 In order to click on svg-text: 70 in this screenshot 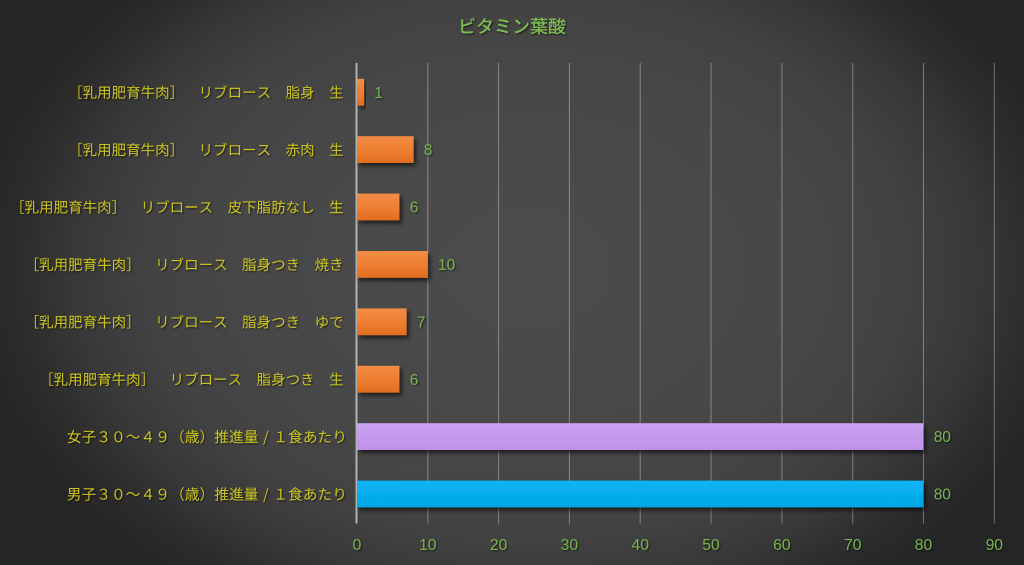, I will do `click(853, 545)`.